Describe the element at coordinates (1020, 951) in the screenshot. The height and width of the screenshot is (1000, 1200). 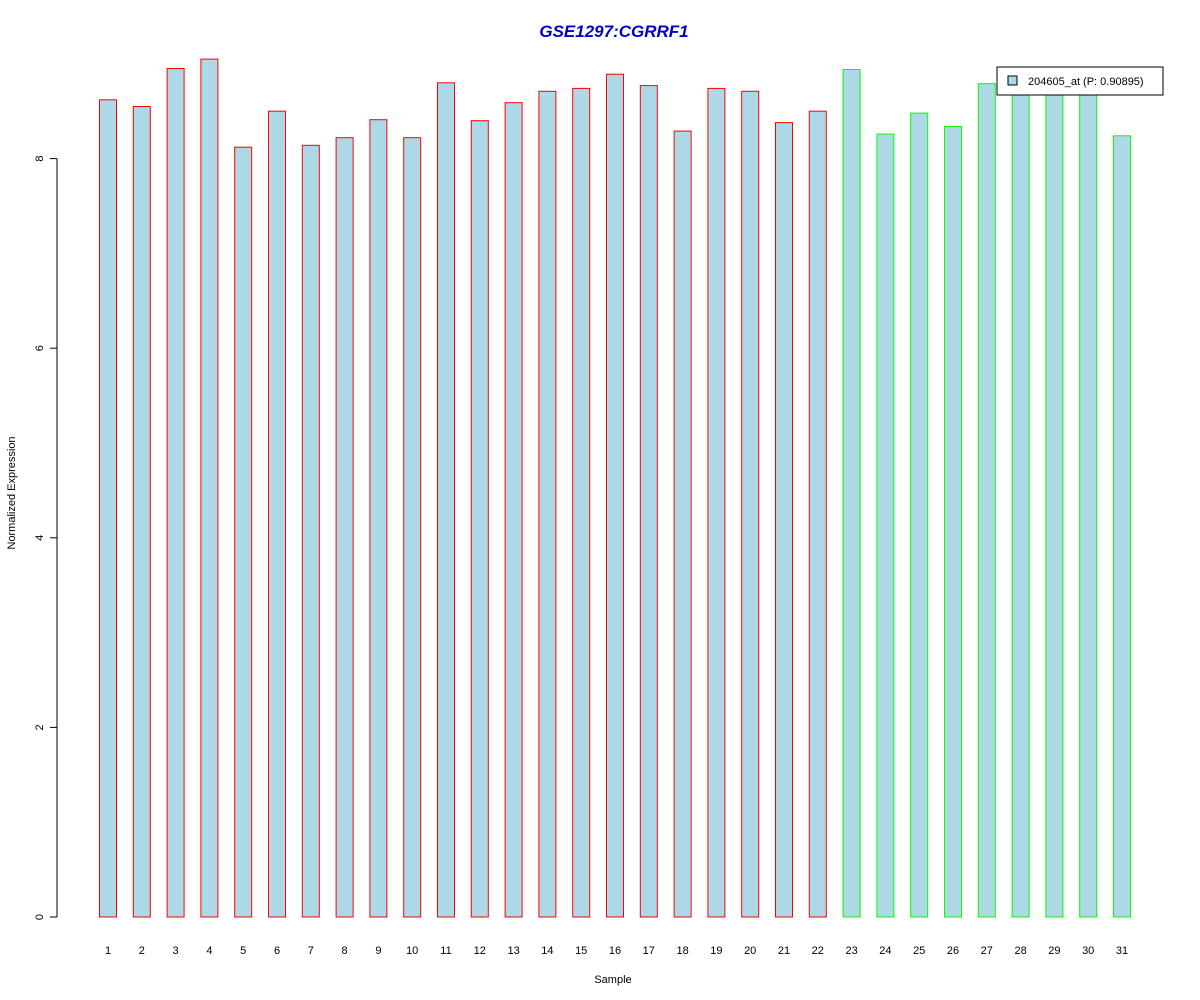
I see `x-tick-label: 28` at that location.